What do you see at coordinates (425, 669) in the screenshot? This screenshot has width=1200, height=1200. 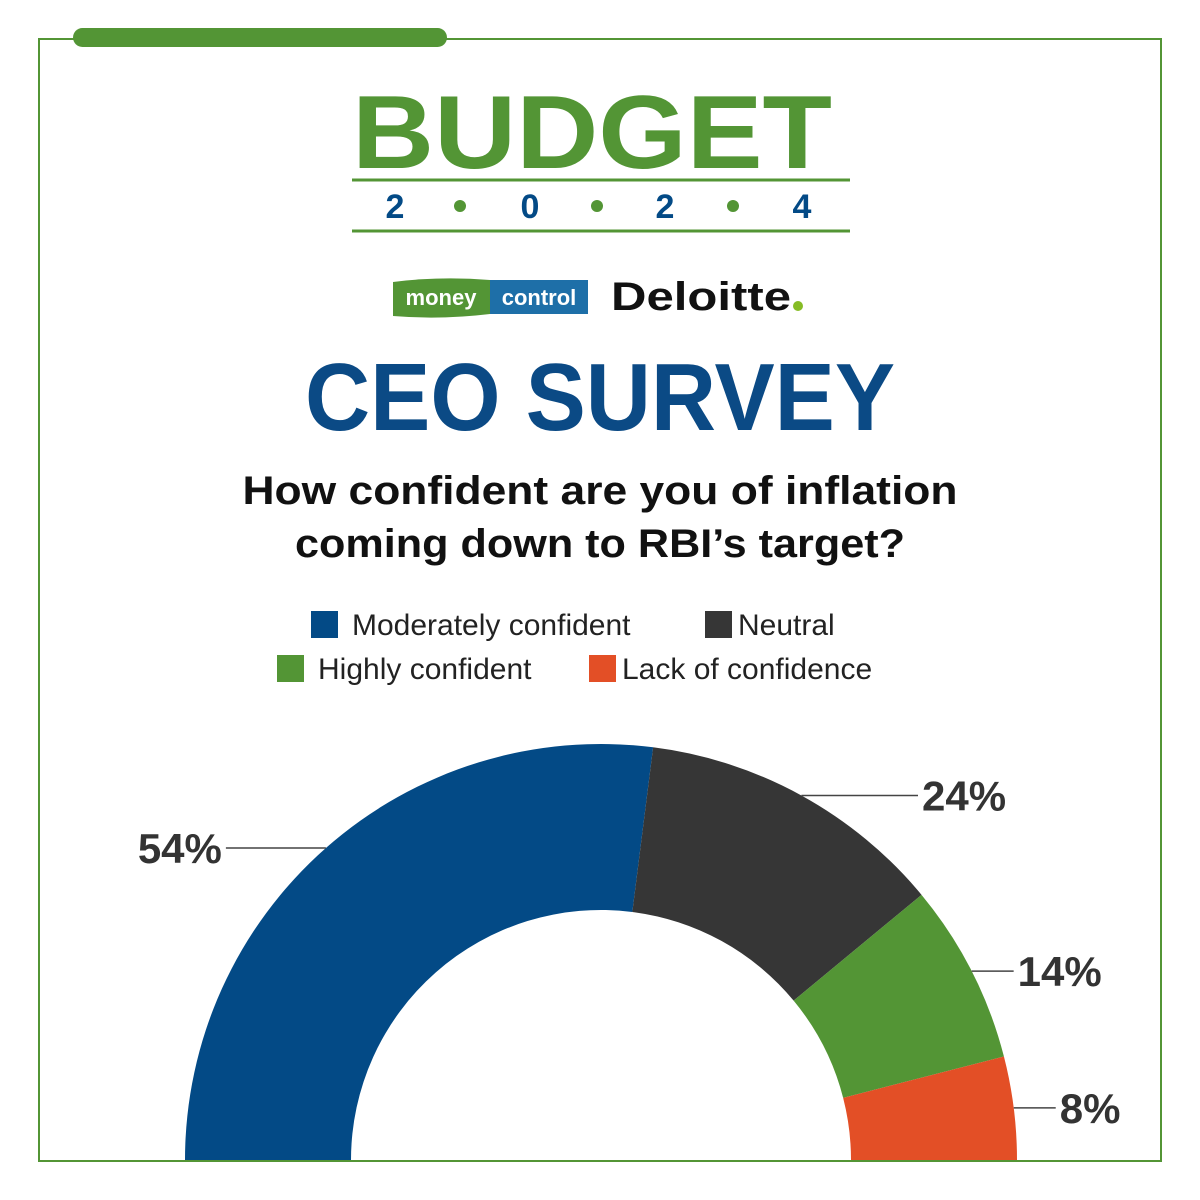 I see `legend-label: Highly confident` at bounding box center [425, 669].